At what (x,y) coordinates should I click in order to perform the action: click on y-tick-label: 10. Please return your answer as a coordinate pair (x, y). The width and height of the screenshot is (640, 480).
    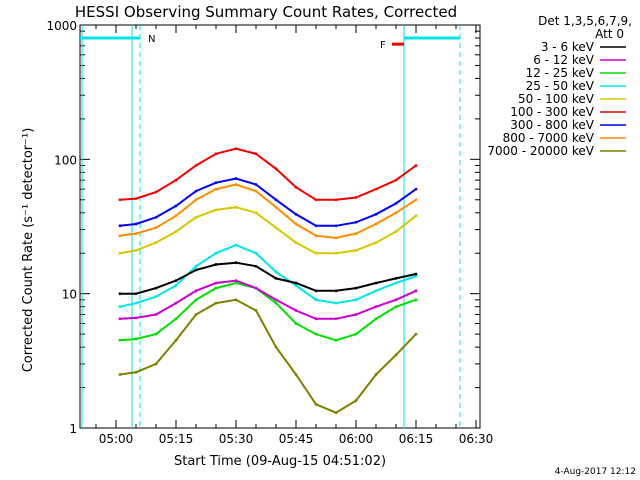
    Looking at the image, I should click on (69, 295).